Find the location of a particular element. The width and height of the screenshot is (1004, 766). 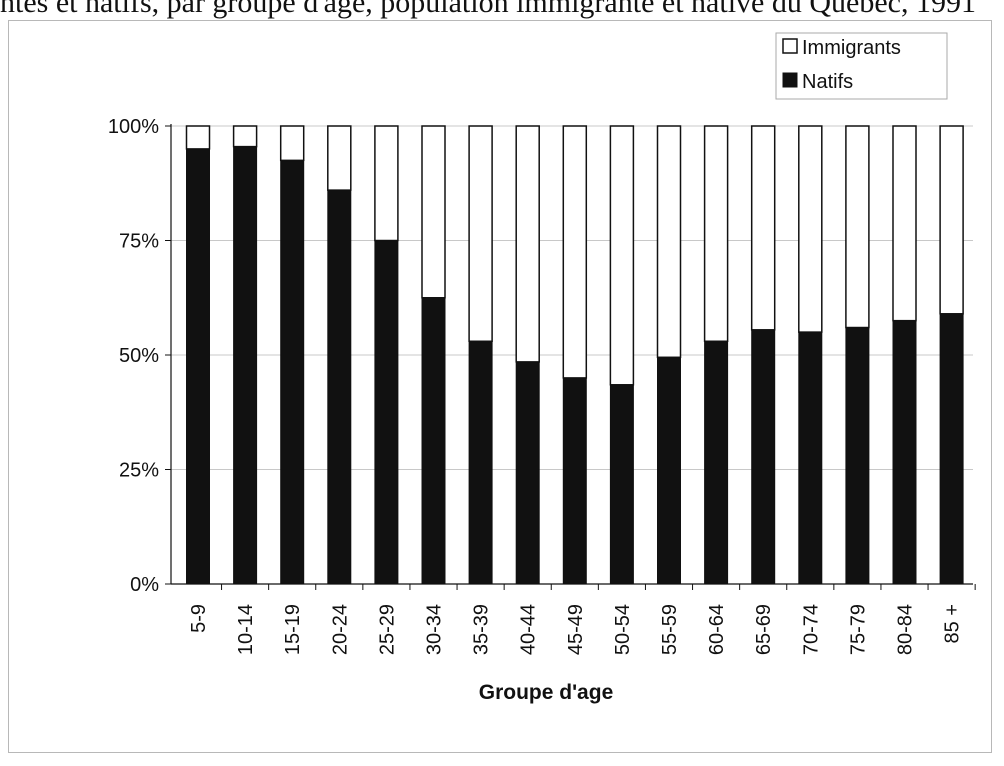

y-tick-label: 0% is located at coordinates (144, 585).